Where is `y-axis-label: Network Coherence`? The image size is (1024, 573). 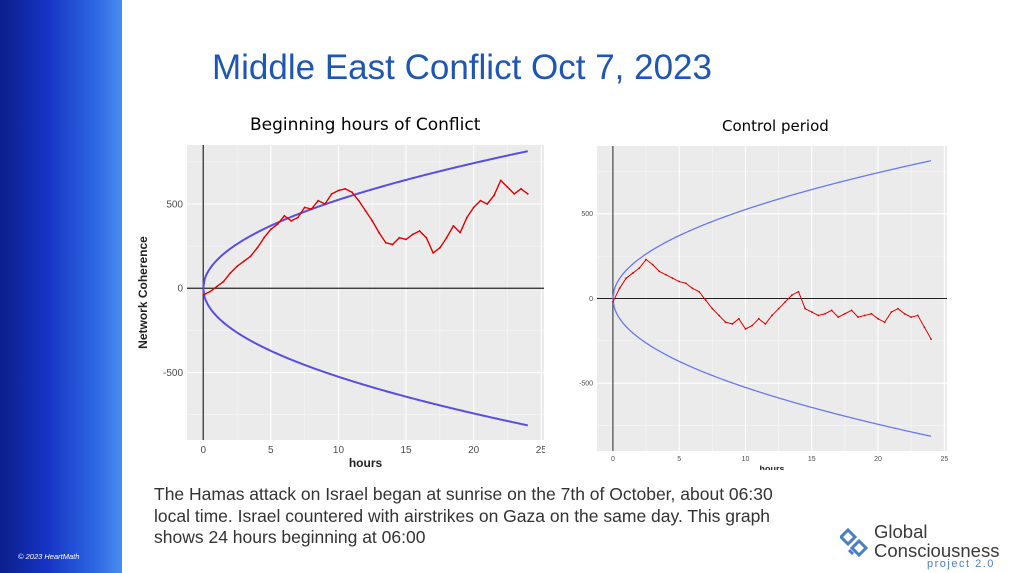 y-axis-label: Network Coherence is located at coordinates (143, 292).